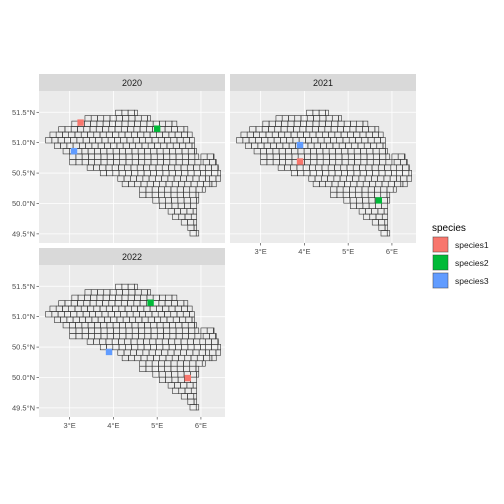  What do you see at coordinates (472, 263) in the screenshot?
I see `legend-label: species2` at bounding box center [472, 263].